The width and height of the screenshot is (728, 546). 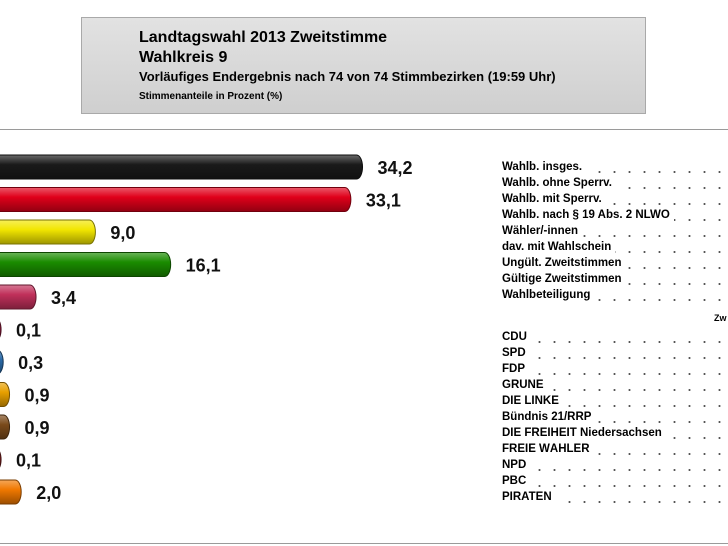 What do you see at coordinates (515, 369) in the screenshot?
I see `party-row-label: FDP` at bounding box center [515, 369].